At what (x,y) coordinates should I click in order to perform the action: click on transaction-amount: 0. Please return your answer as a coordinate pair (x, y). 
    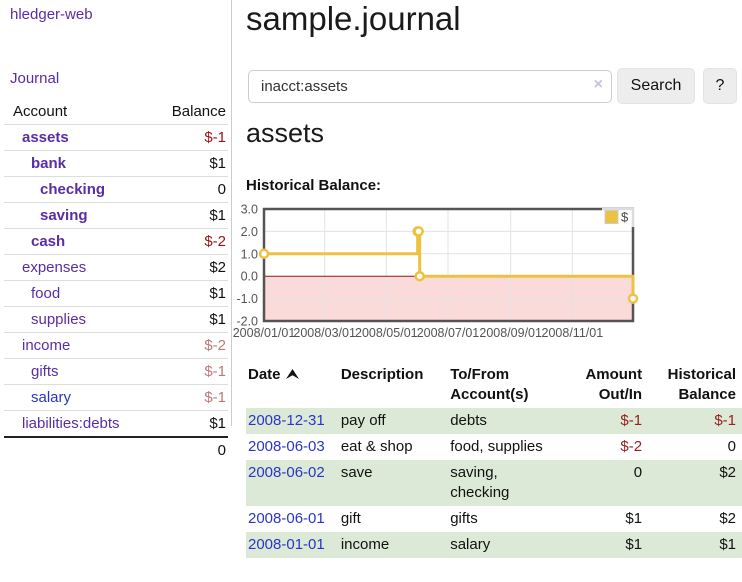
    Looking at the image, I should click on (638, 472).